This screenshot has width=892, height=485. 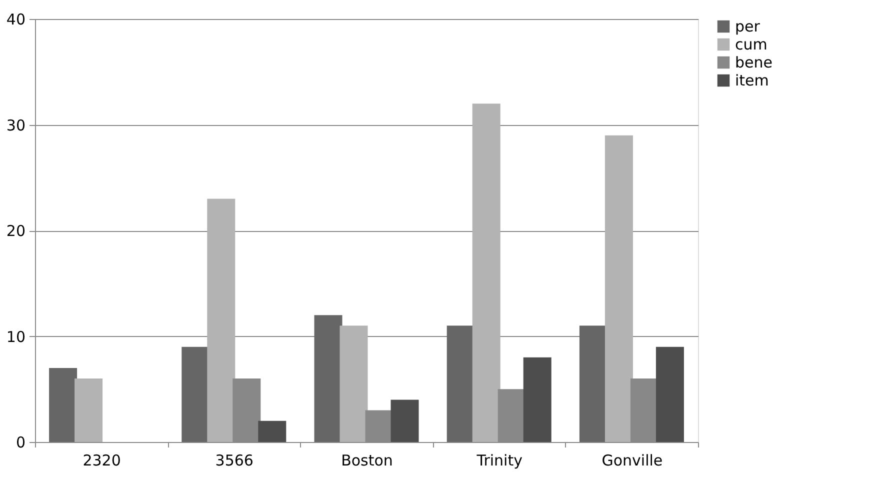 I want to click on x-tick-label: Trinity, so click(x=499, y=461).